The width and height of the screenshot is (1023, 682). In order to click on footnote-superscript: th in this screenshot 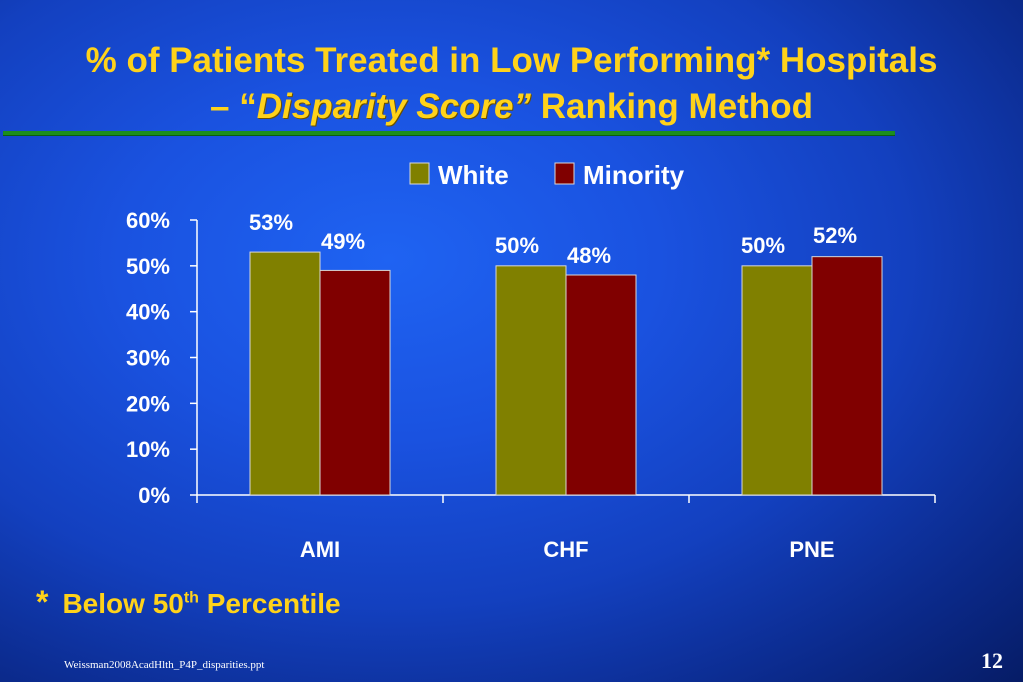, I will do `click(191, 598)`.